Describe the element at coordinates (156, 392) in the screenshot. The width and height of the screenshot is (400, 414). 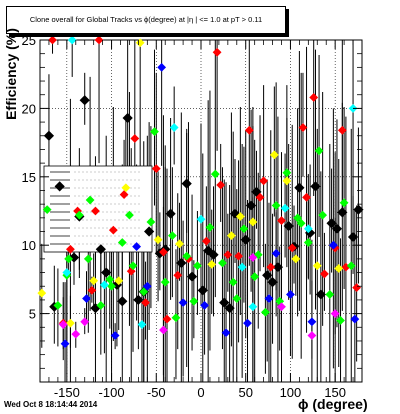
I see `x-tick-label: -50` at that location.